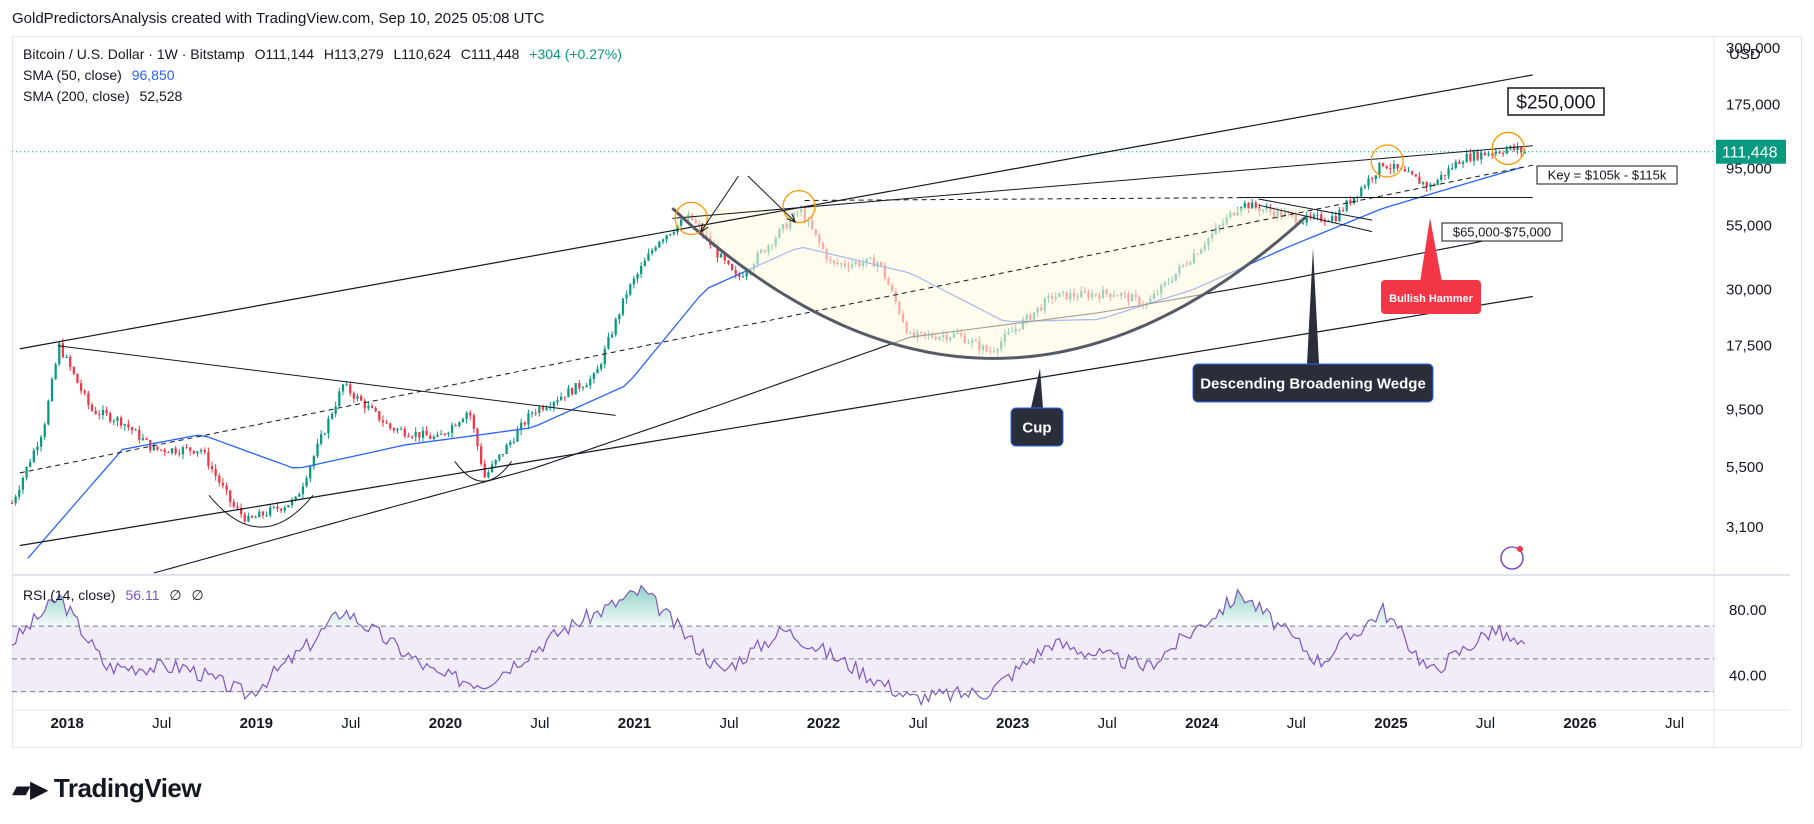 The height and width of the screenshot is (824, 1814). What do you see at coordinates (99, 75) in the screenshot?
I see `sma50-legend: SMA (50, close) 96,850` at bounding box center [99, 75].